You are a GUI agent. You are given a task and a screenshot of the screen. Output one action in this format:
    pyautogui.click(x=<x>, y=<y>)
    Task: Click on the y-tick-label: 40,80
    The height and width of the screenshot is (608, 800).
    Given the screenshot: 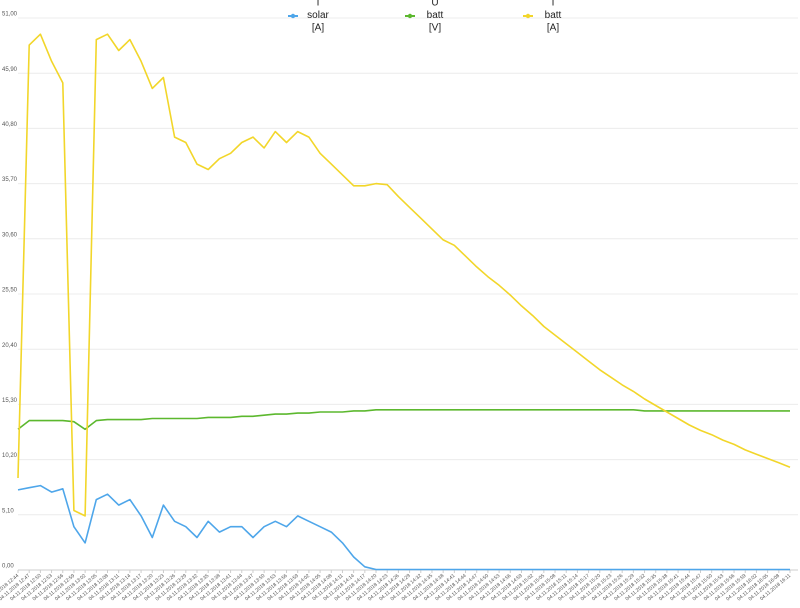 What is the action you would take?
    pyautogui.click(x=10, y=125)
    